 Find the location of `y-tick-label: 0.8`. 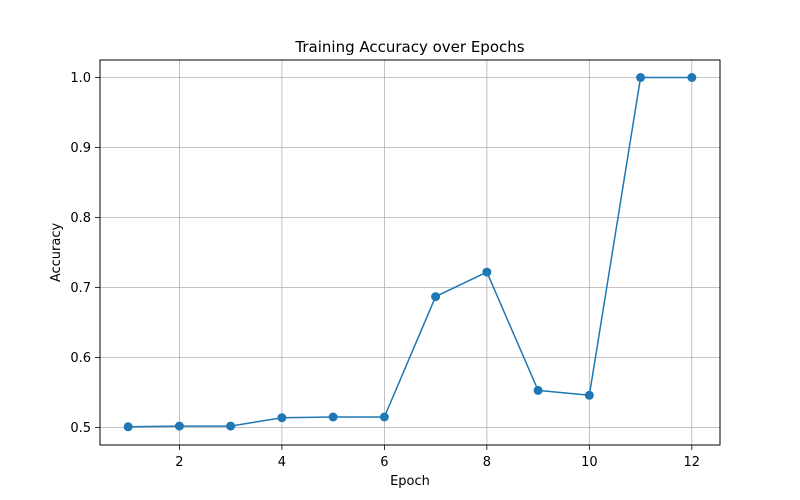

y-tick-label: 0.8 is located at coordinates (80, 218).